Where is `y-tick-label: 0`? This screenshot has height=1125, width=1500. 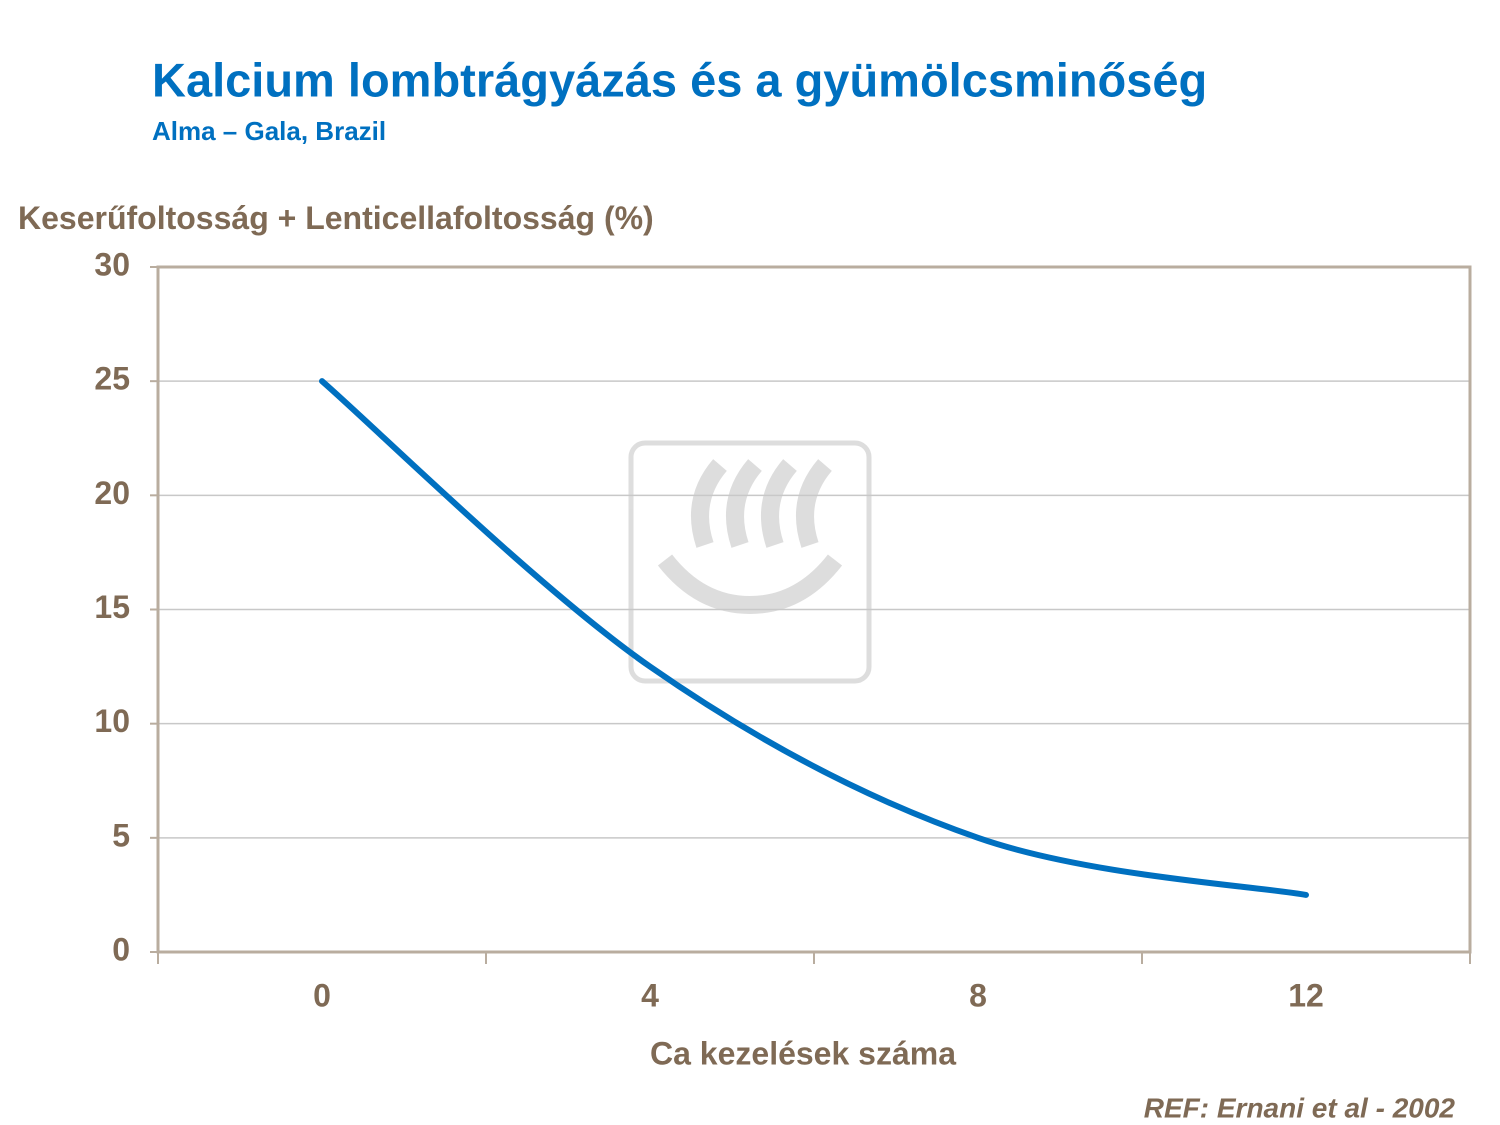
y-tick-label: 0 is located at coordinates (121, 949).